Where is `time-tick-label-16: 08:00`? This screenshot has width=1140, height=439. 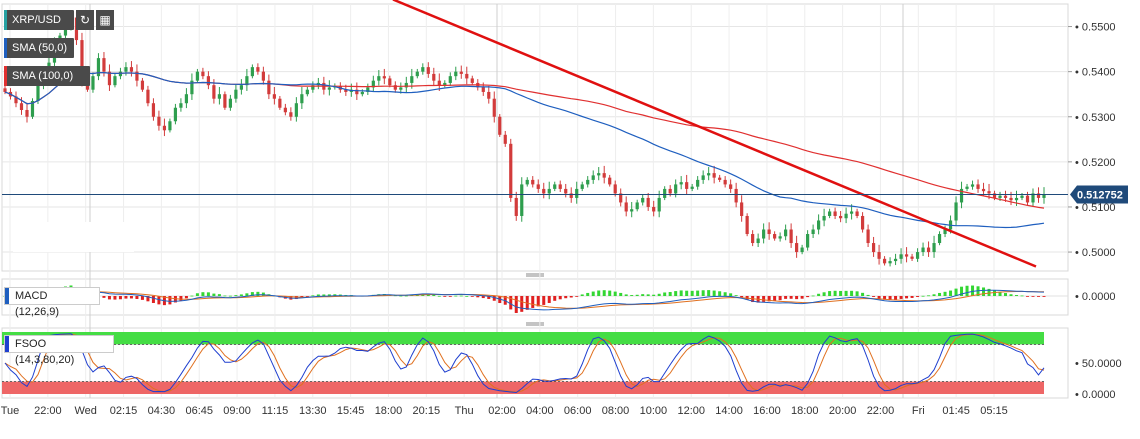 time-tick-label-16: 08:00 is located at coordinates (616, 411).